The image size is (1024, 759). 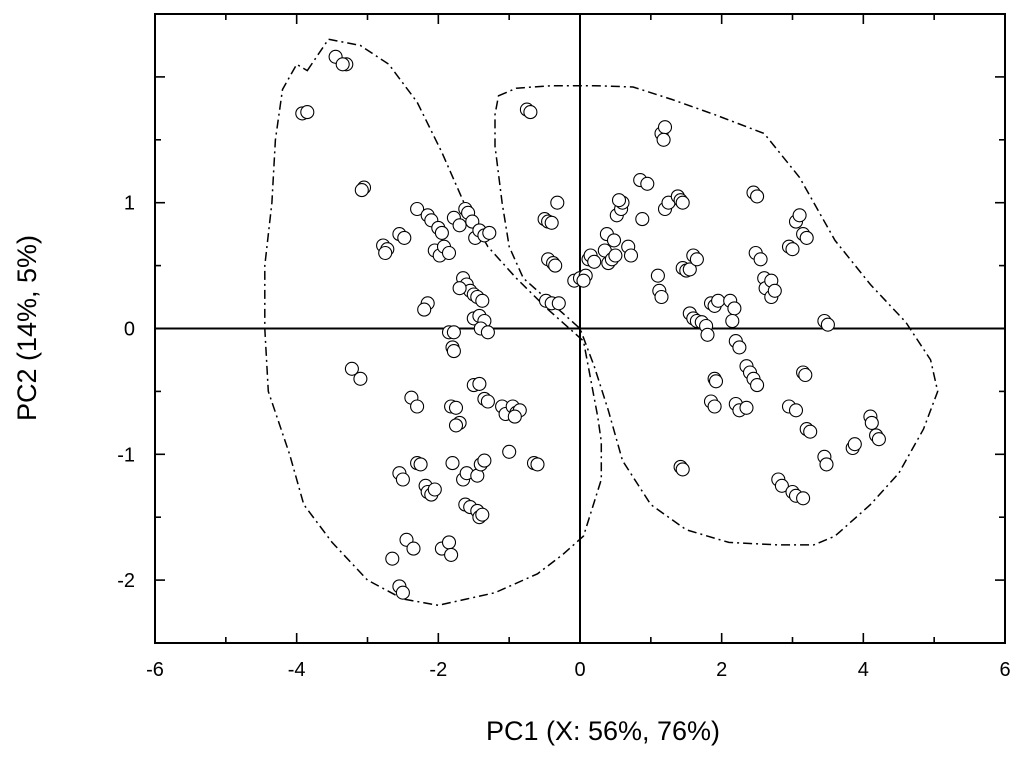 I want to click on y-tick-label: 1, so click(x=129, y=204).